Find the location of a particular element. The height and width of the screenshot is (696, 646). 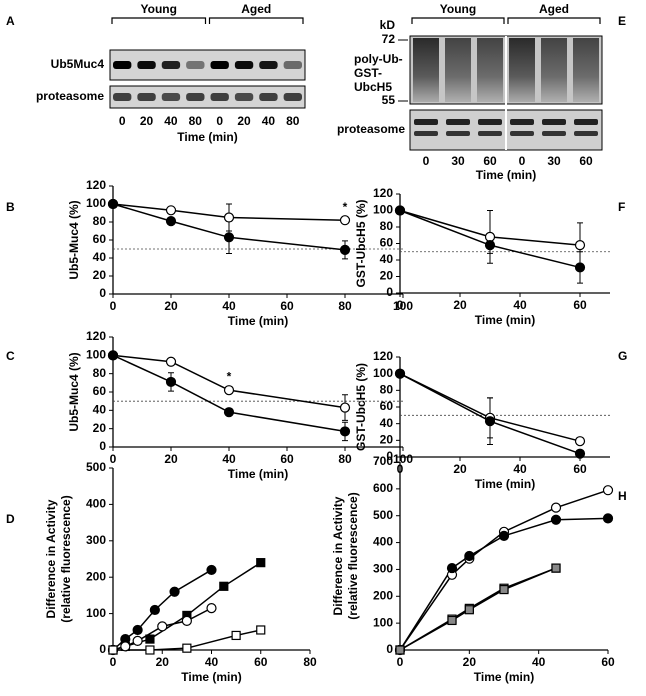

lane-label: 20 is located at coordinates (147, 121).